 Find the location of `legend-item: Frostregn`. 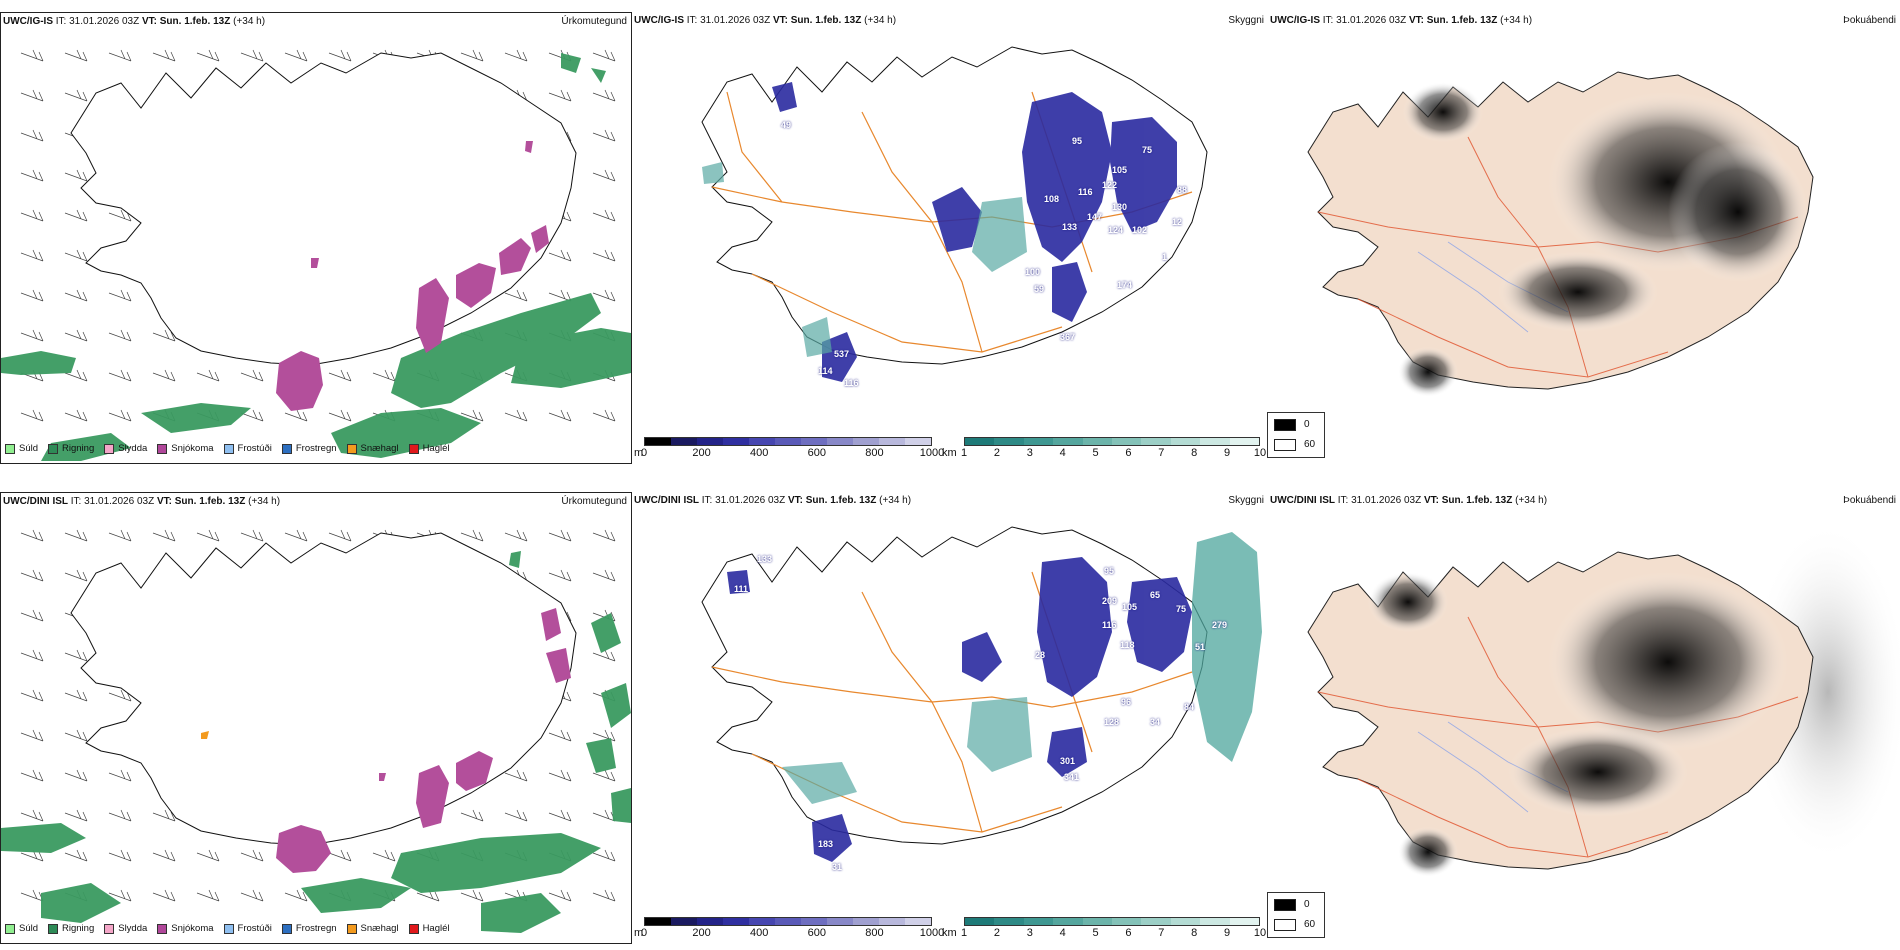

legend-item: Frostregn is located at coordinates (309, 448).